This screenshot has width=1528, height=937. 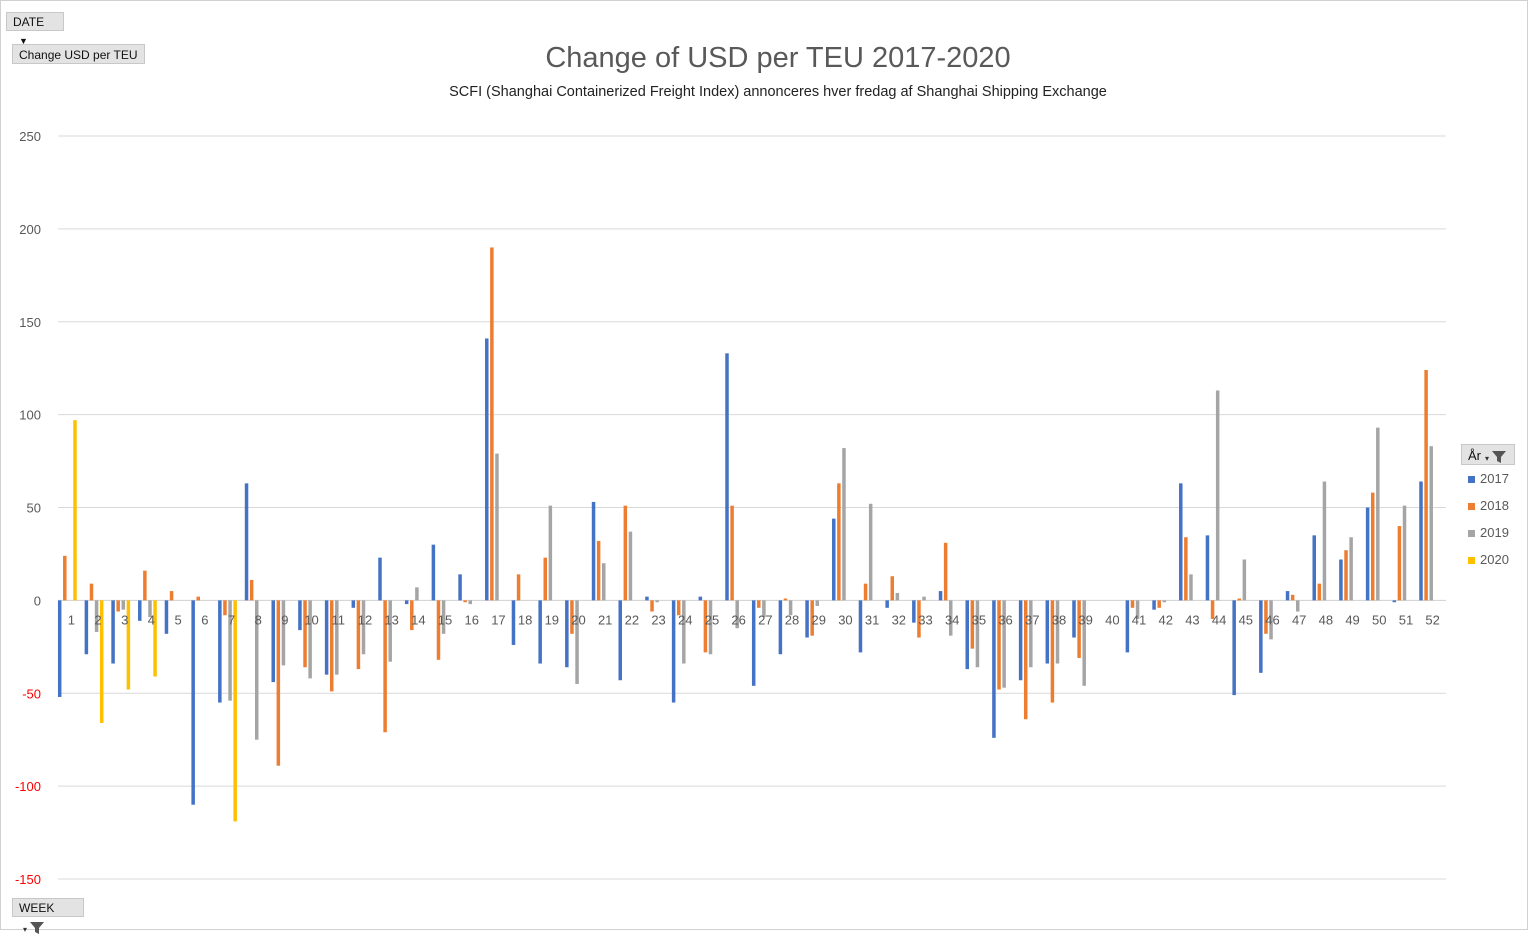 What do you see at coordinates (1219, 619) in the screenshot?
I see `x-tick-label: 44` at bounding box center [1219, 619].